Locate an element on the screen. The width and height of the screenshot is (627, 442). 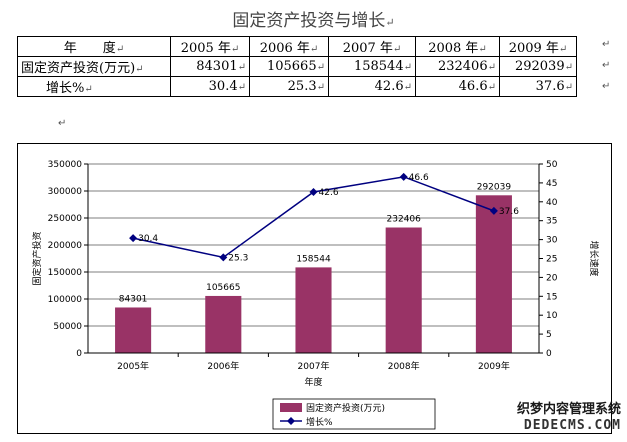
y-tick-label: 150000 is located at coordinates (65, 273).